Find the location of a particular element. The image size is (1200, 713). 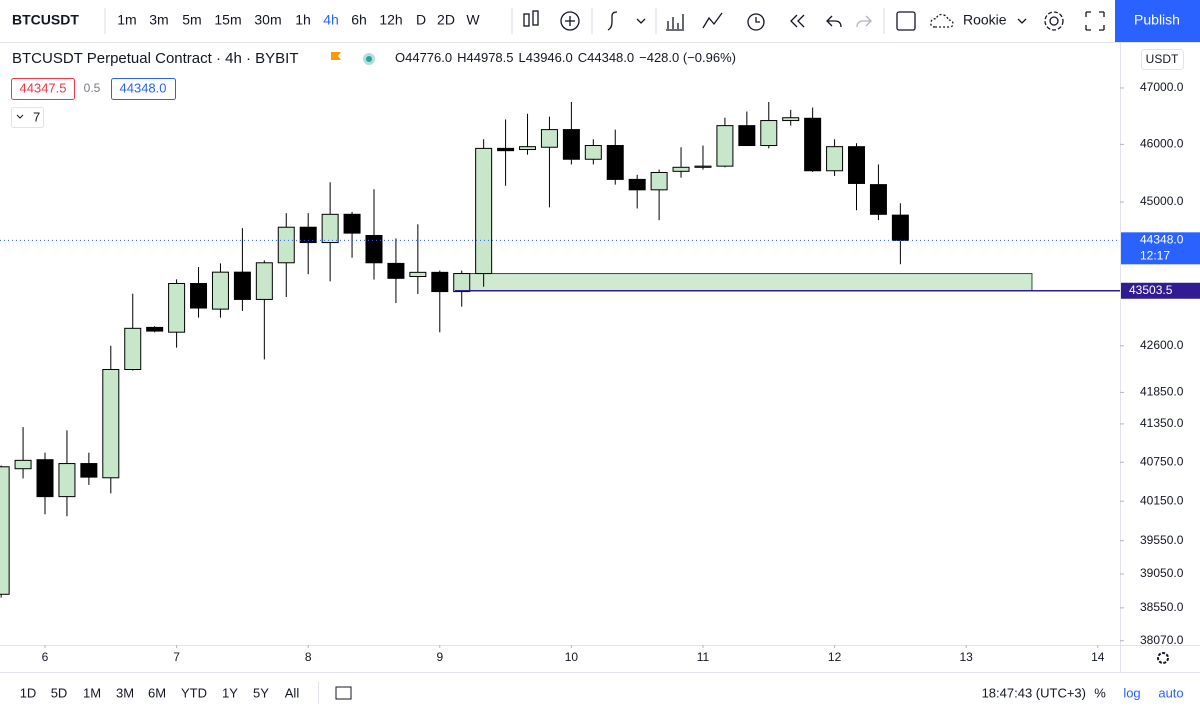

templates-icon is located at coordinates (675, 22).